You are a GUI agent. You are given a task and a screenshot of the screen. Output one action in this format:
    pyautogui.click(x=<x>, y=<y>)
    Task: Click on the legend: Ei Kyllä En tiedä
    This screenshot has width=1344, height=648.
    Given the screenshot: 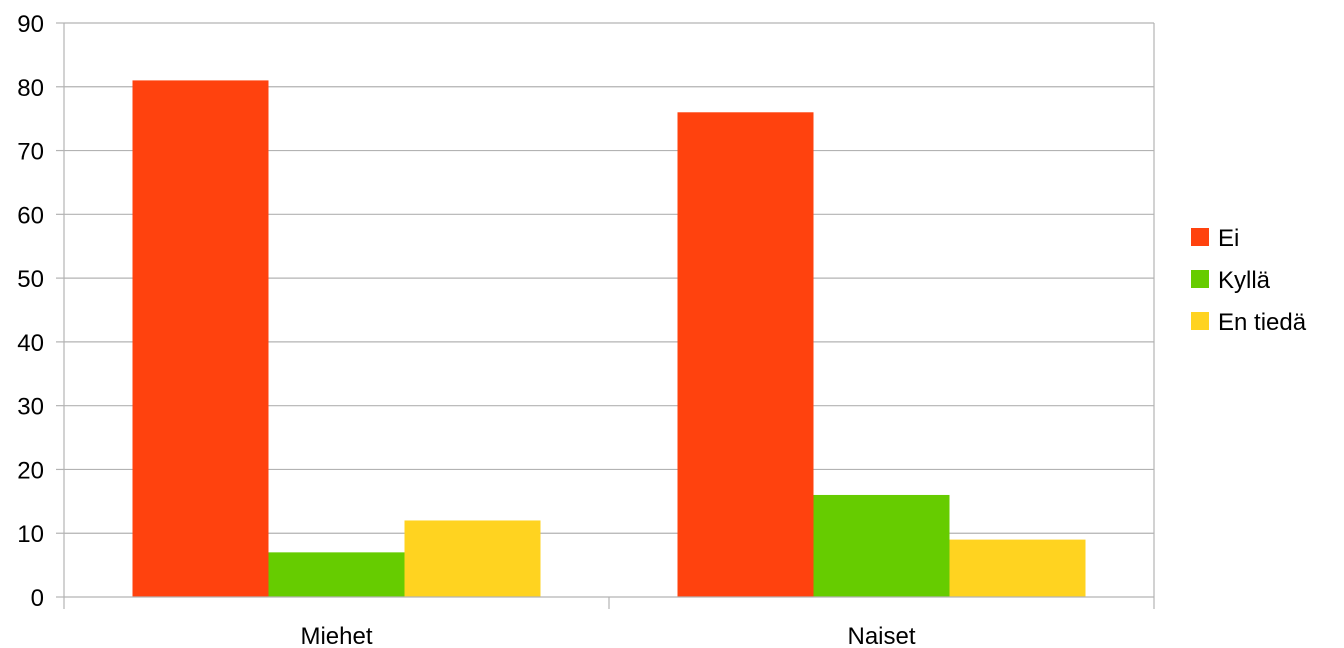 What is the action you would take?
    pyautogui.click(x=1249, y=280)
    